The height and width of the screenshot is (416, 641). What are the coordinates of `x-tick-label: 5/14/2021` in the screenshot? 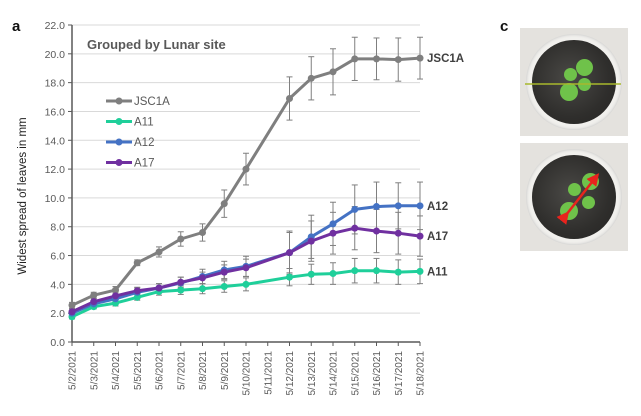 It's located at (334, 373).